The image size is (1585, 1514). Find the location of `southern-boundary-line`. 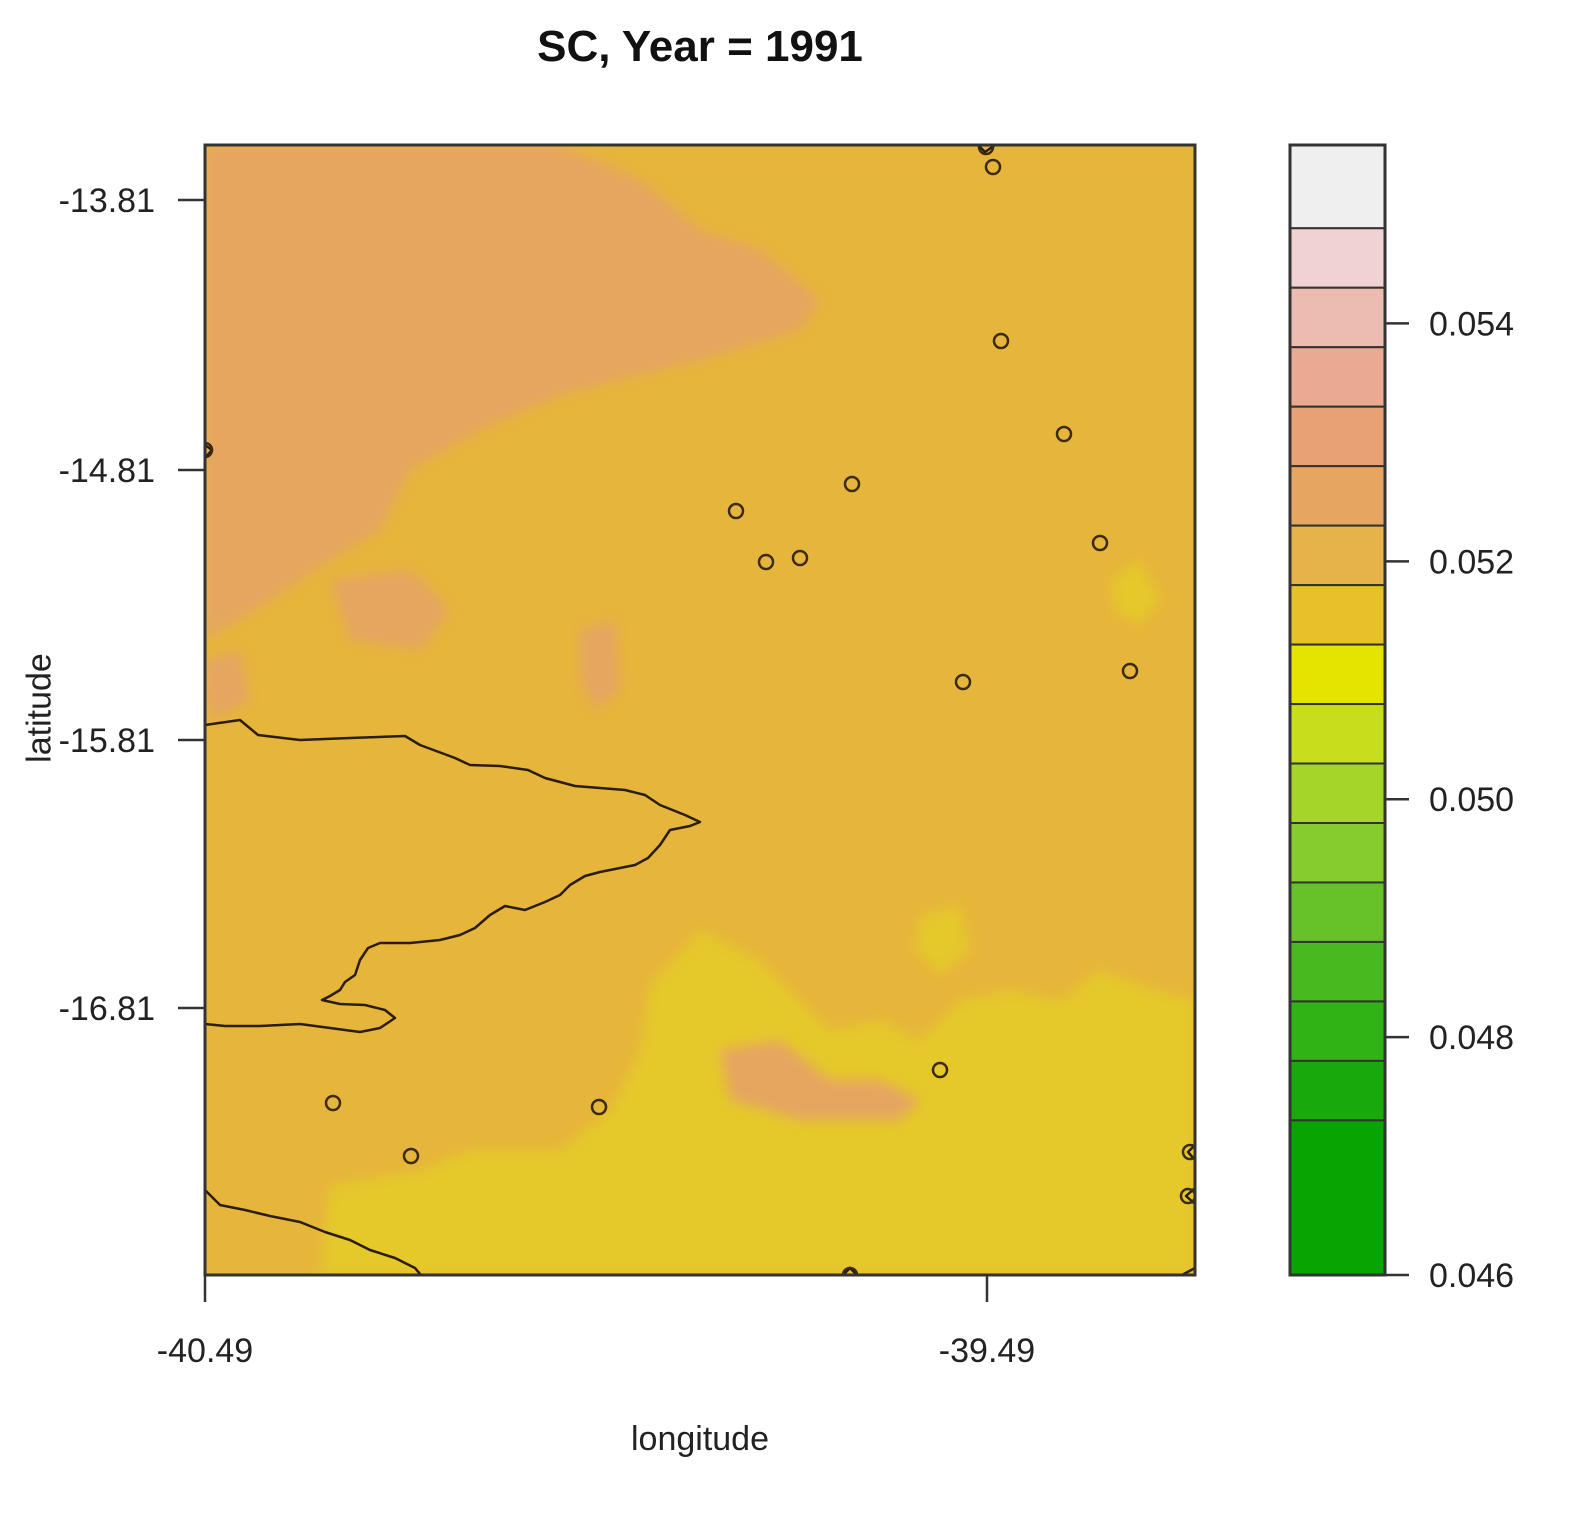

southern-boundary-line is located at coordinates (314, 1232).